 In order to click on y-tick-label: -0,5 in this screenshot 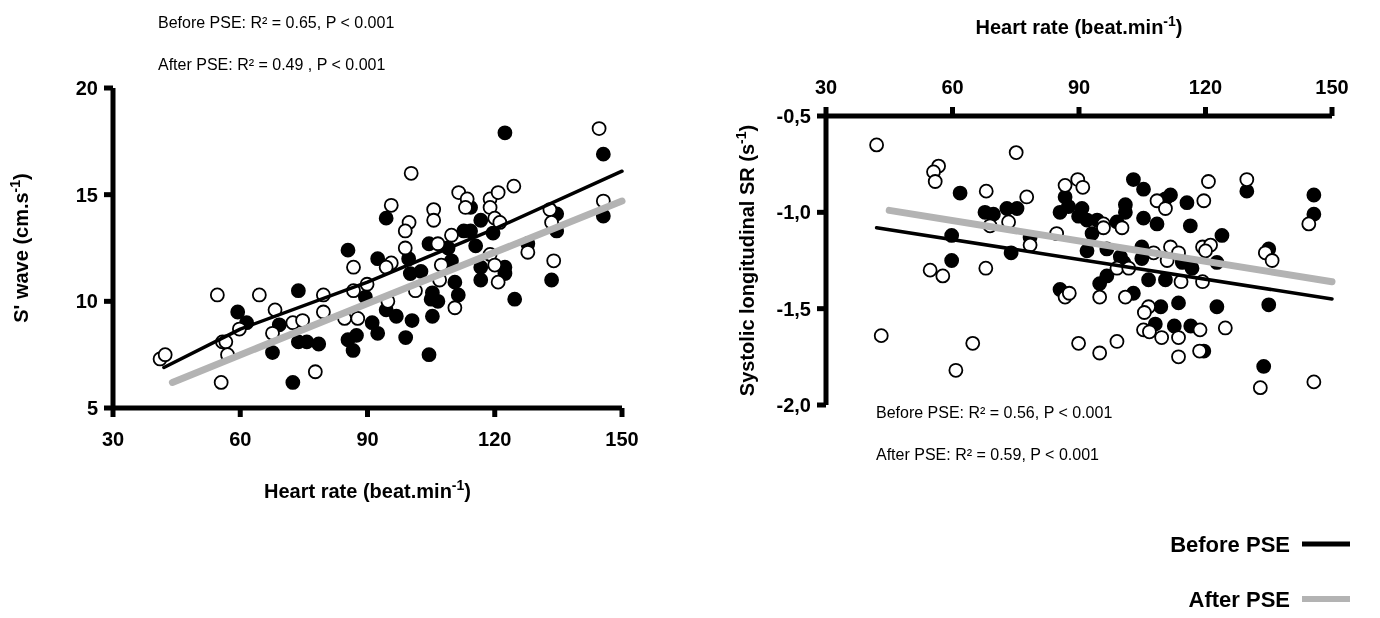, I will do `click(793, 116)`.